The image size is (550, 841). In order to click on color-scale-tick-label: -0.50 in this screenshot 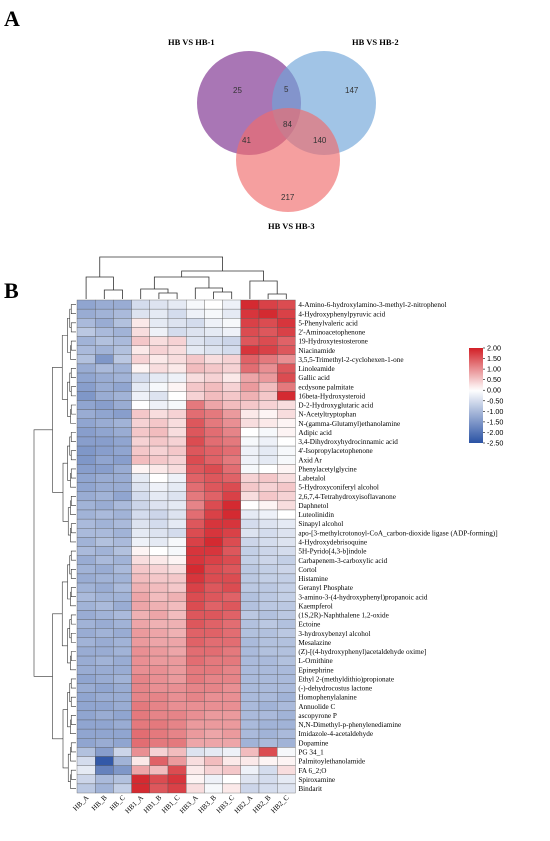, I will do `click(495, 400)`.